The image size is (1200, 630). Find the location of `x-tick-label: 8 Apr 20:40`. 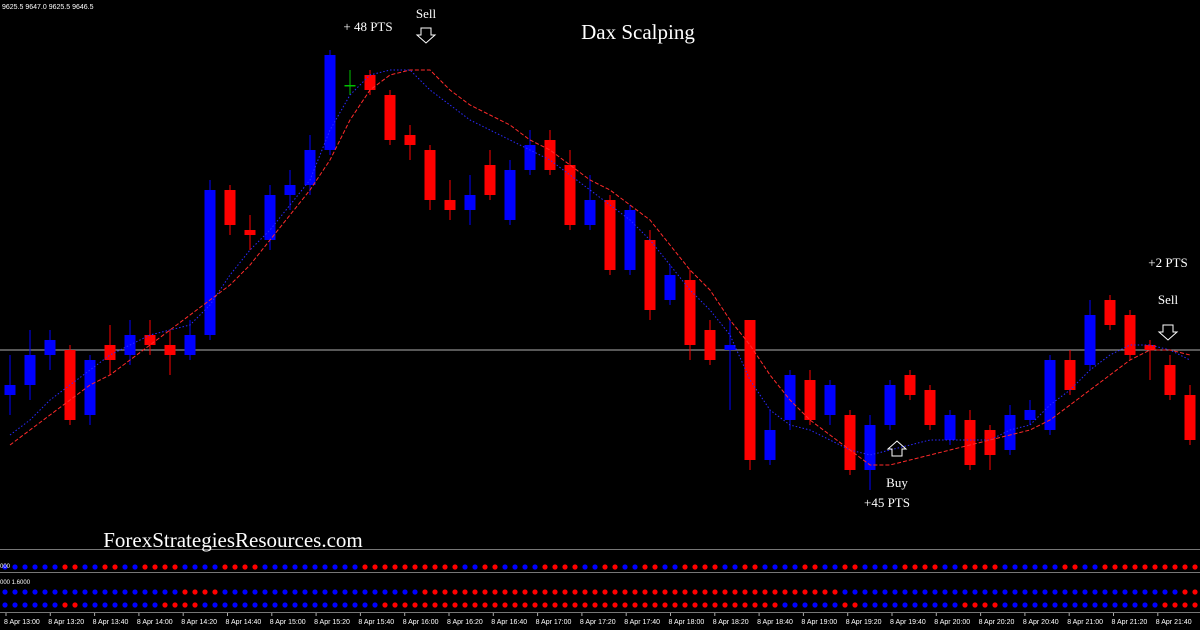

x-tick-label: 8 Apr 20:40 is located at coordinates (1041, 622).